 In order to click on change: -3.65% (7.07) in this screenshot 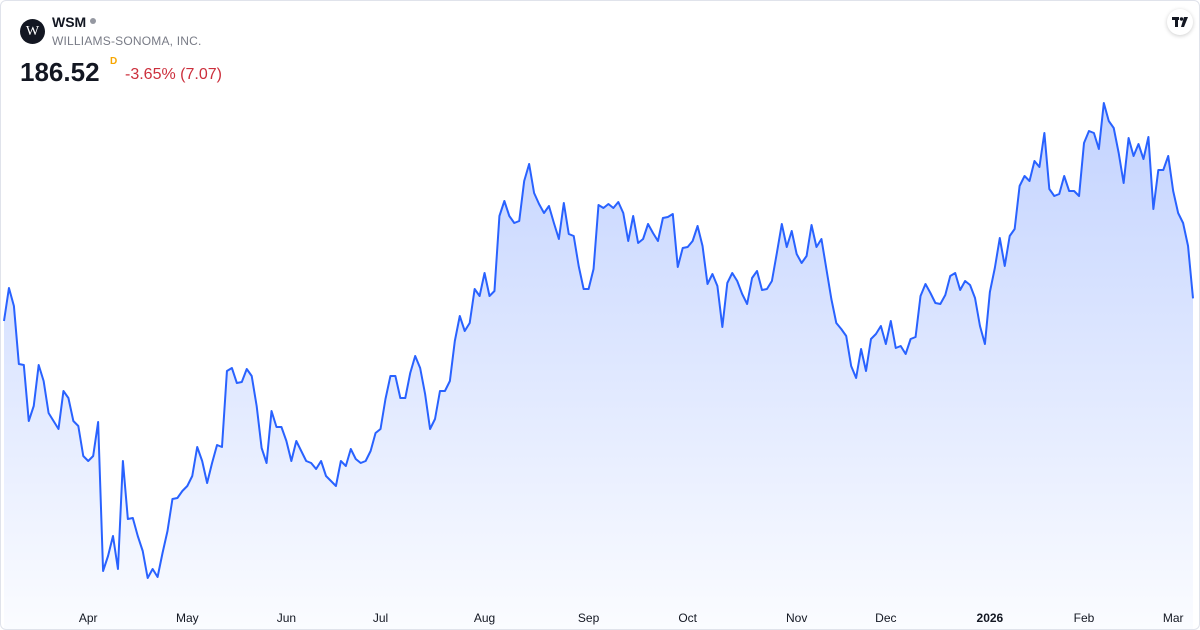, I will do `click(173, 74)`.